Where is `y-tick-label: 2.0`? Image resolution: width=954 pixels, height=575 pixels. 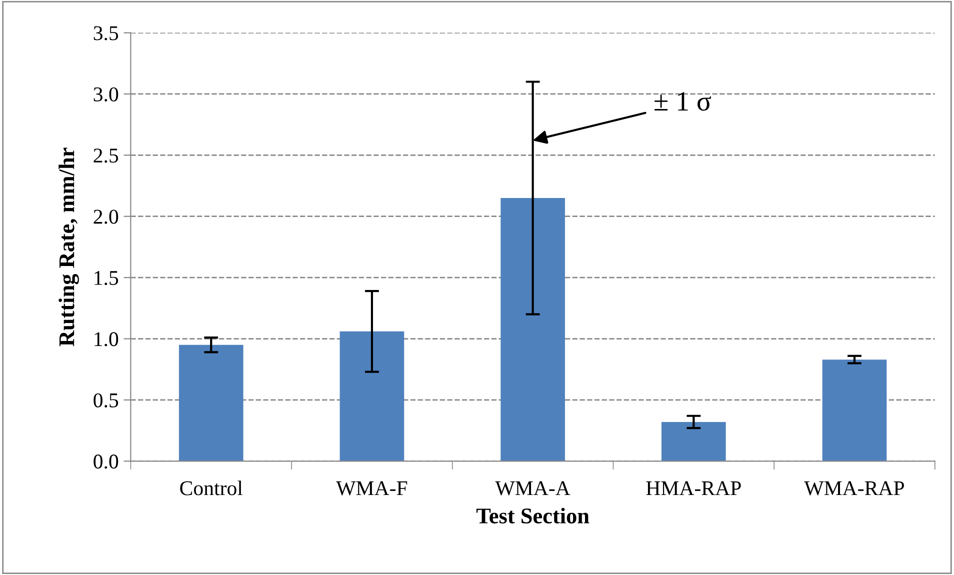 y-tick-label: 2.0 is located at coordinates (106, 217).